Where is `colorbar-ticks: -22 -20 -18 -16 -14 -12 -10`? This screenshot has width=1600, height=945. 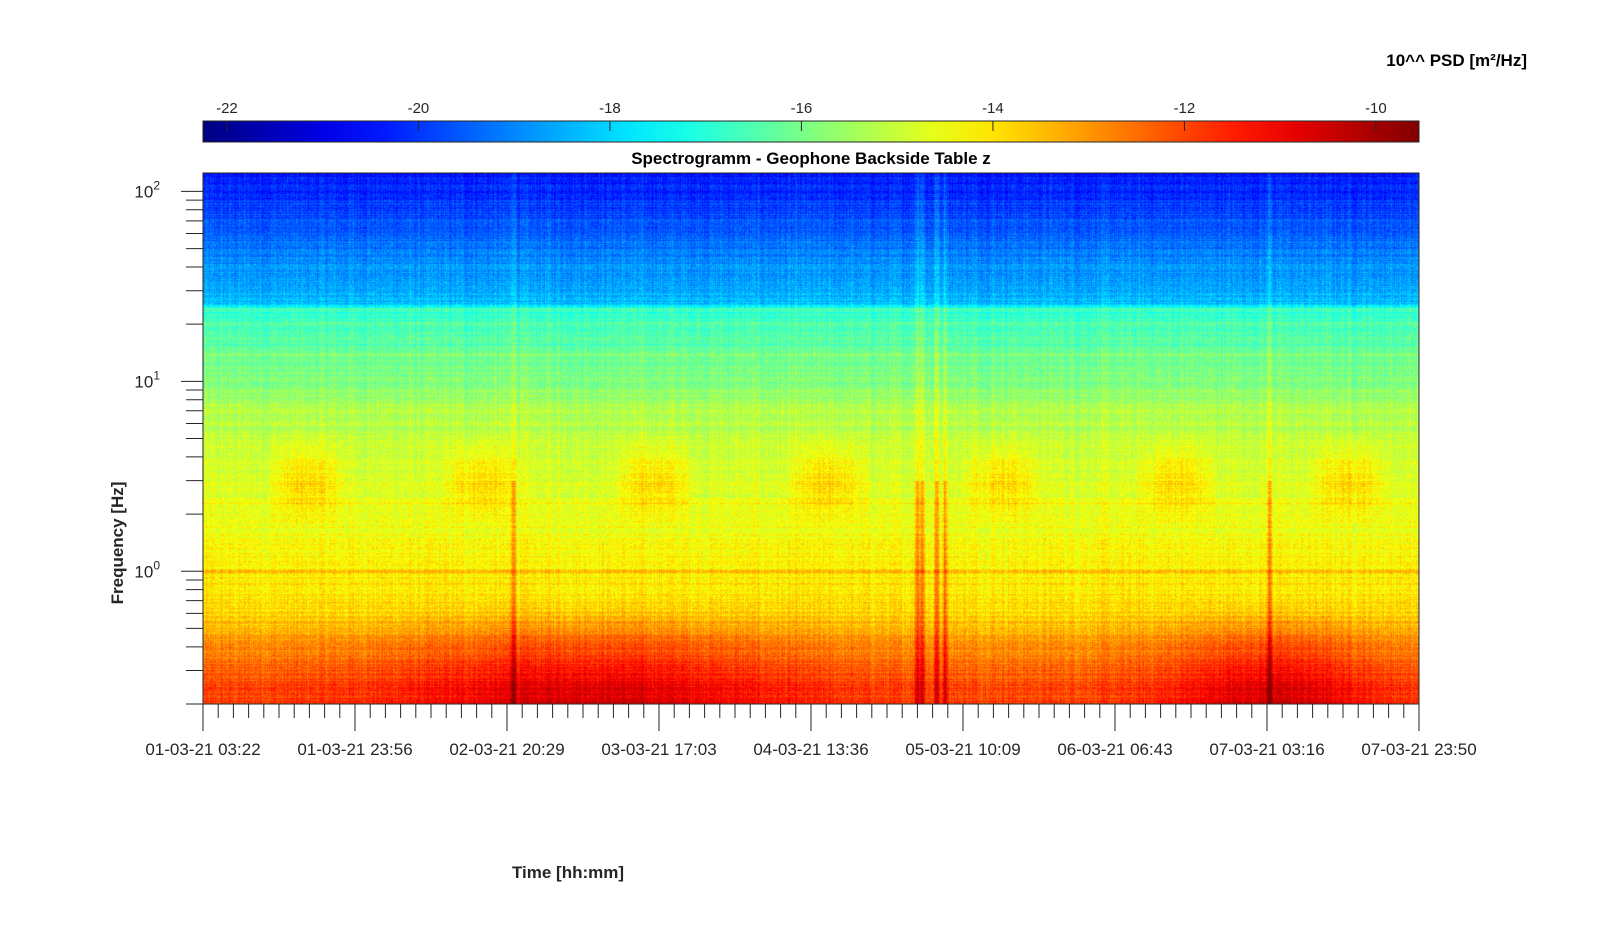 colorbar-ticks: -22 -20 -18 -16 -14 -12 -10 is located at coordinates (801, 115).